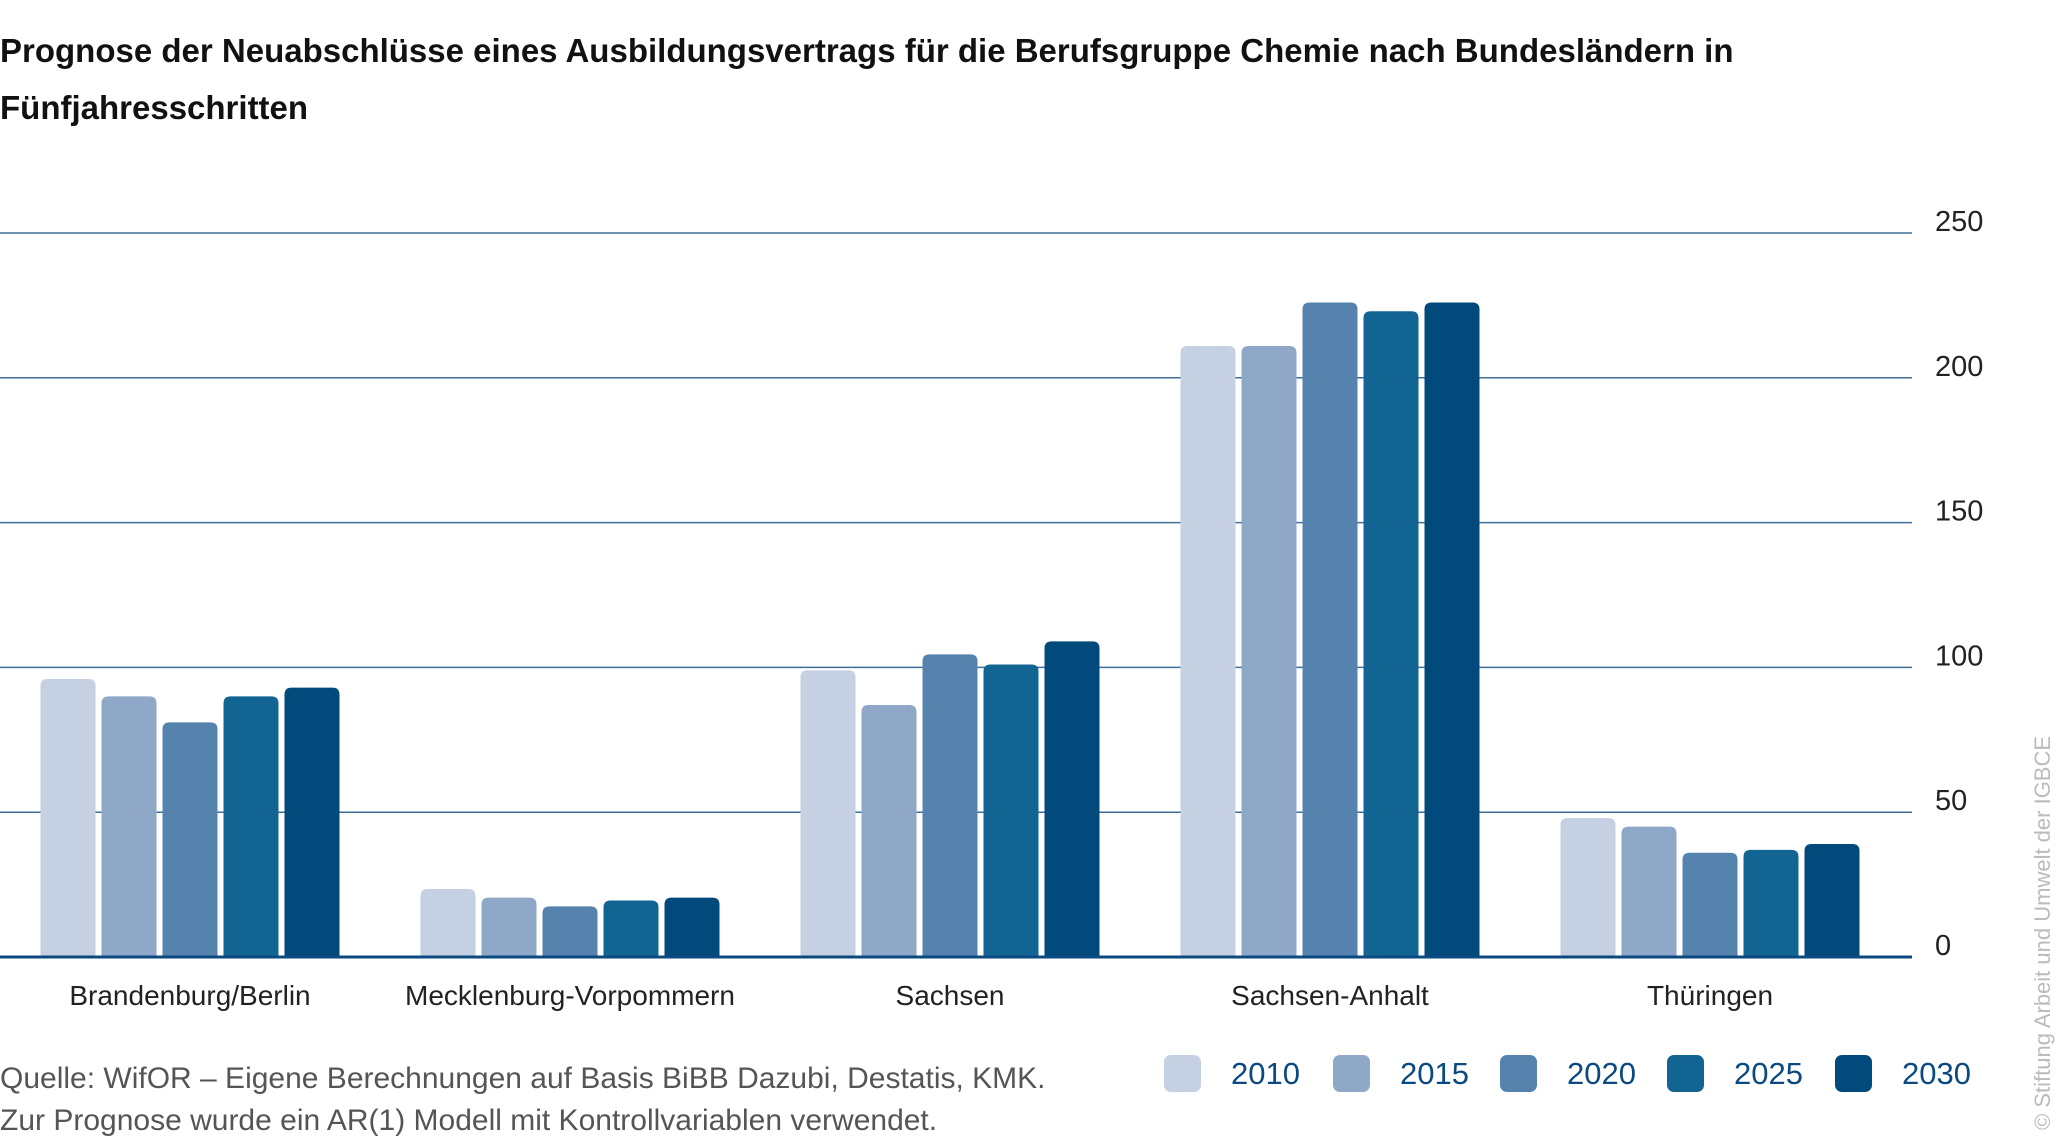  I want to click on legend-item-2020: 2020, so click(1568, 1073).